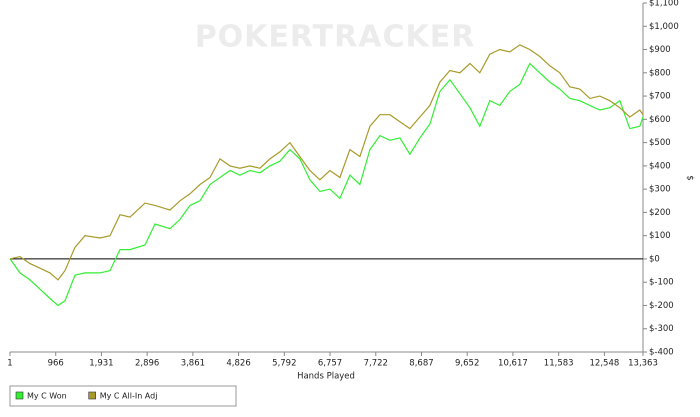  Describe the element at coordinates (654, 259) in the screenshot. I see `y-tick-label: $0` at that location.